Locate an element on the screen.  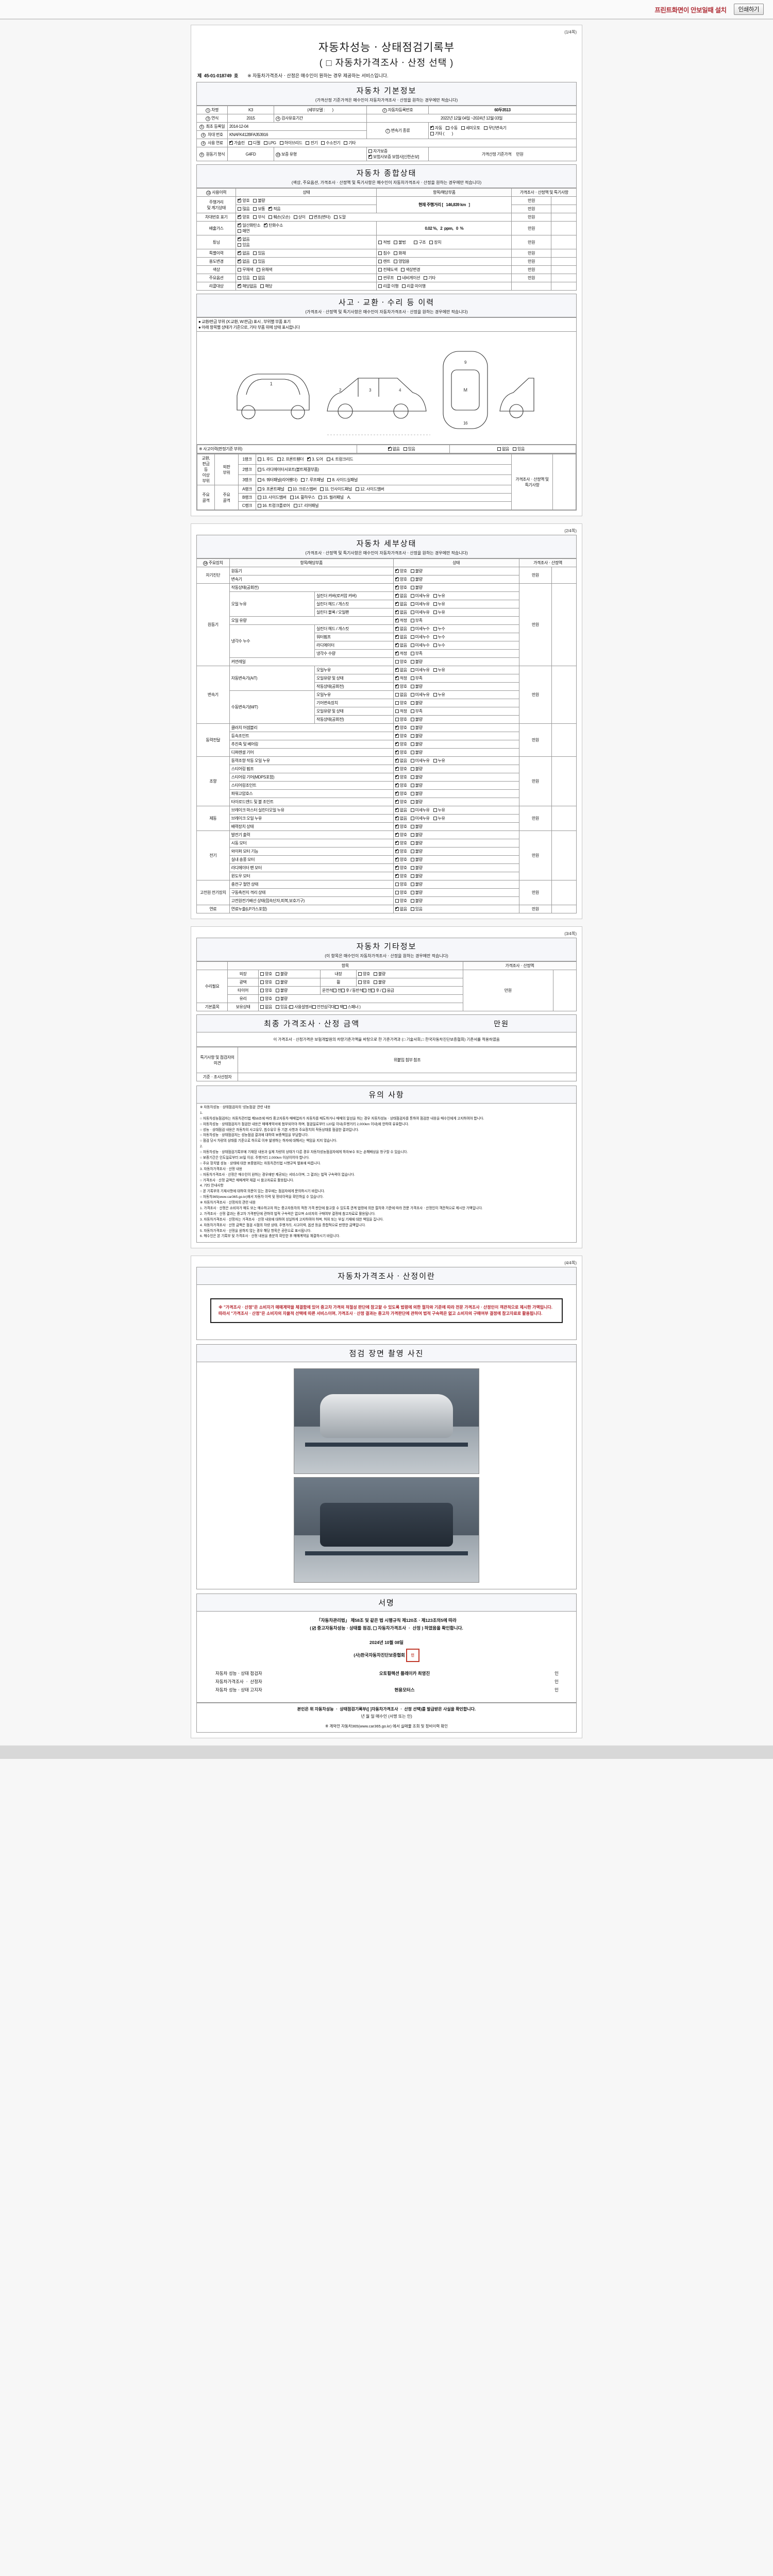
detail-row: 자기진단원동기양호불량만원 is located at coordinates (386, 575).